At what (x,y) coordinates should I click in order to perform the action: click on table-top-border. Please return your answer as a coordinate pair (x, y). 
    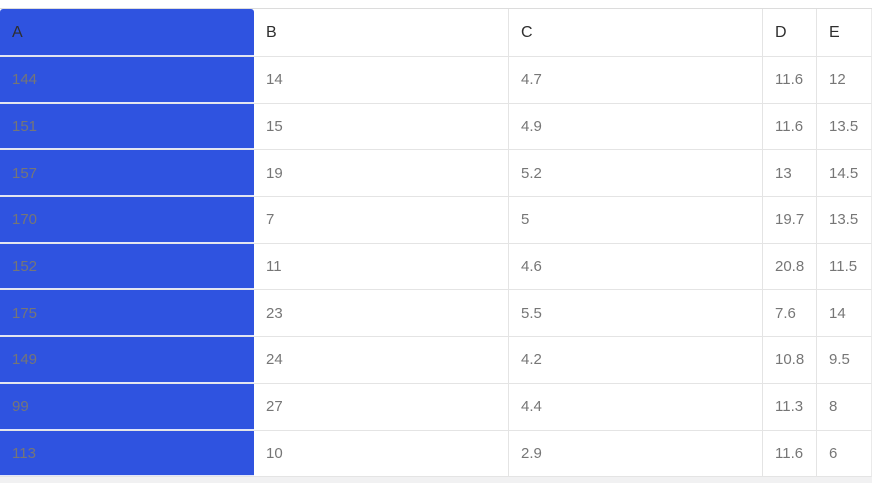
    Looking at the image, I should click on (436, 4).